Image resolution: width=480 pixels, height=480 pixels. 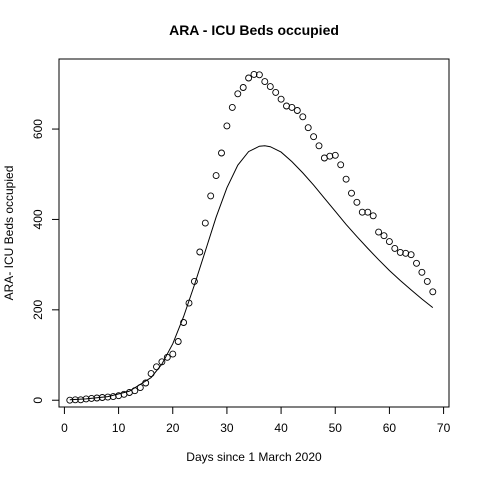 What do you see at coordinates (444, 428) in the screenshot?
I see `x-tick-label: 70` at bounding box center [444, 428].